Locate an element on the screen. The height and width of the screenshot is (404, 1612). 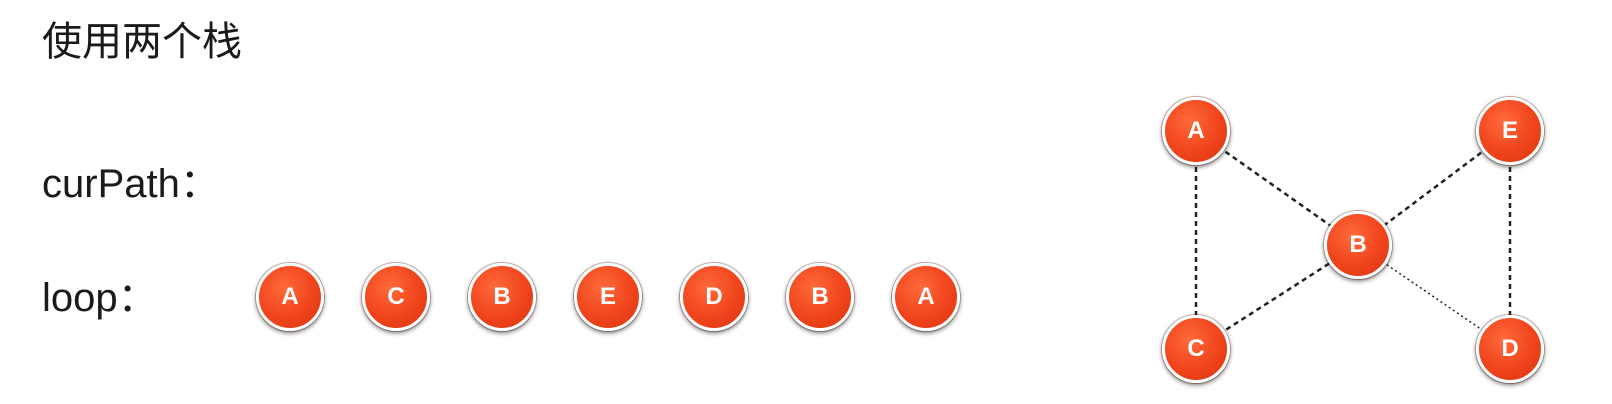
loop-label: loop： is located at coordinates (100, 298).